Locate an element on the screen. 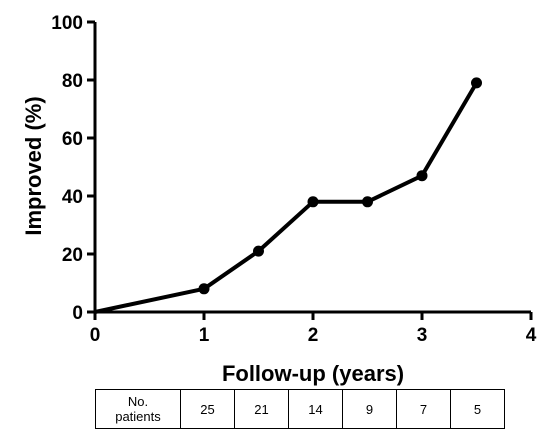 The width and height of the screenshot is (537, 438). patients-count-cell-4: 9 is located at coordinates (369, 409).